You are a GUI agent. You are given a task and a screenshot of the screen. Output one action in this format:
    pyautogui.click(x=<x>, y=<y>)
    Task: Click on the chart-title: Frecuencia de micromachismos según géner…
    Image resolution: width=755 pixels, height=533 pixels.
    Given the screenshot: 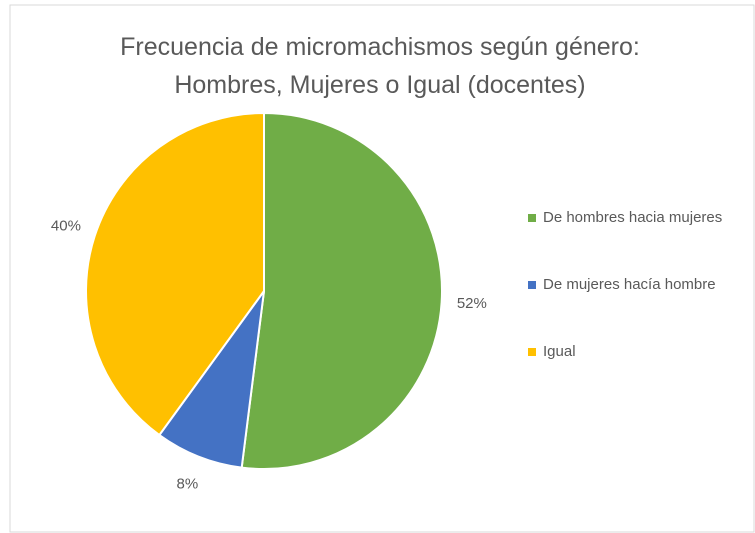 What is the action you would take?
    pyautogui.click(x=380, y=66)
    